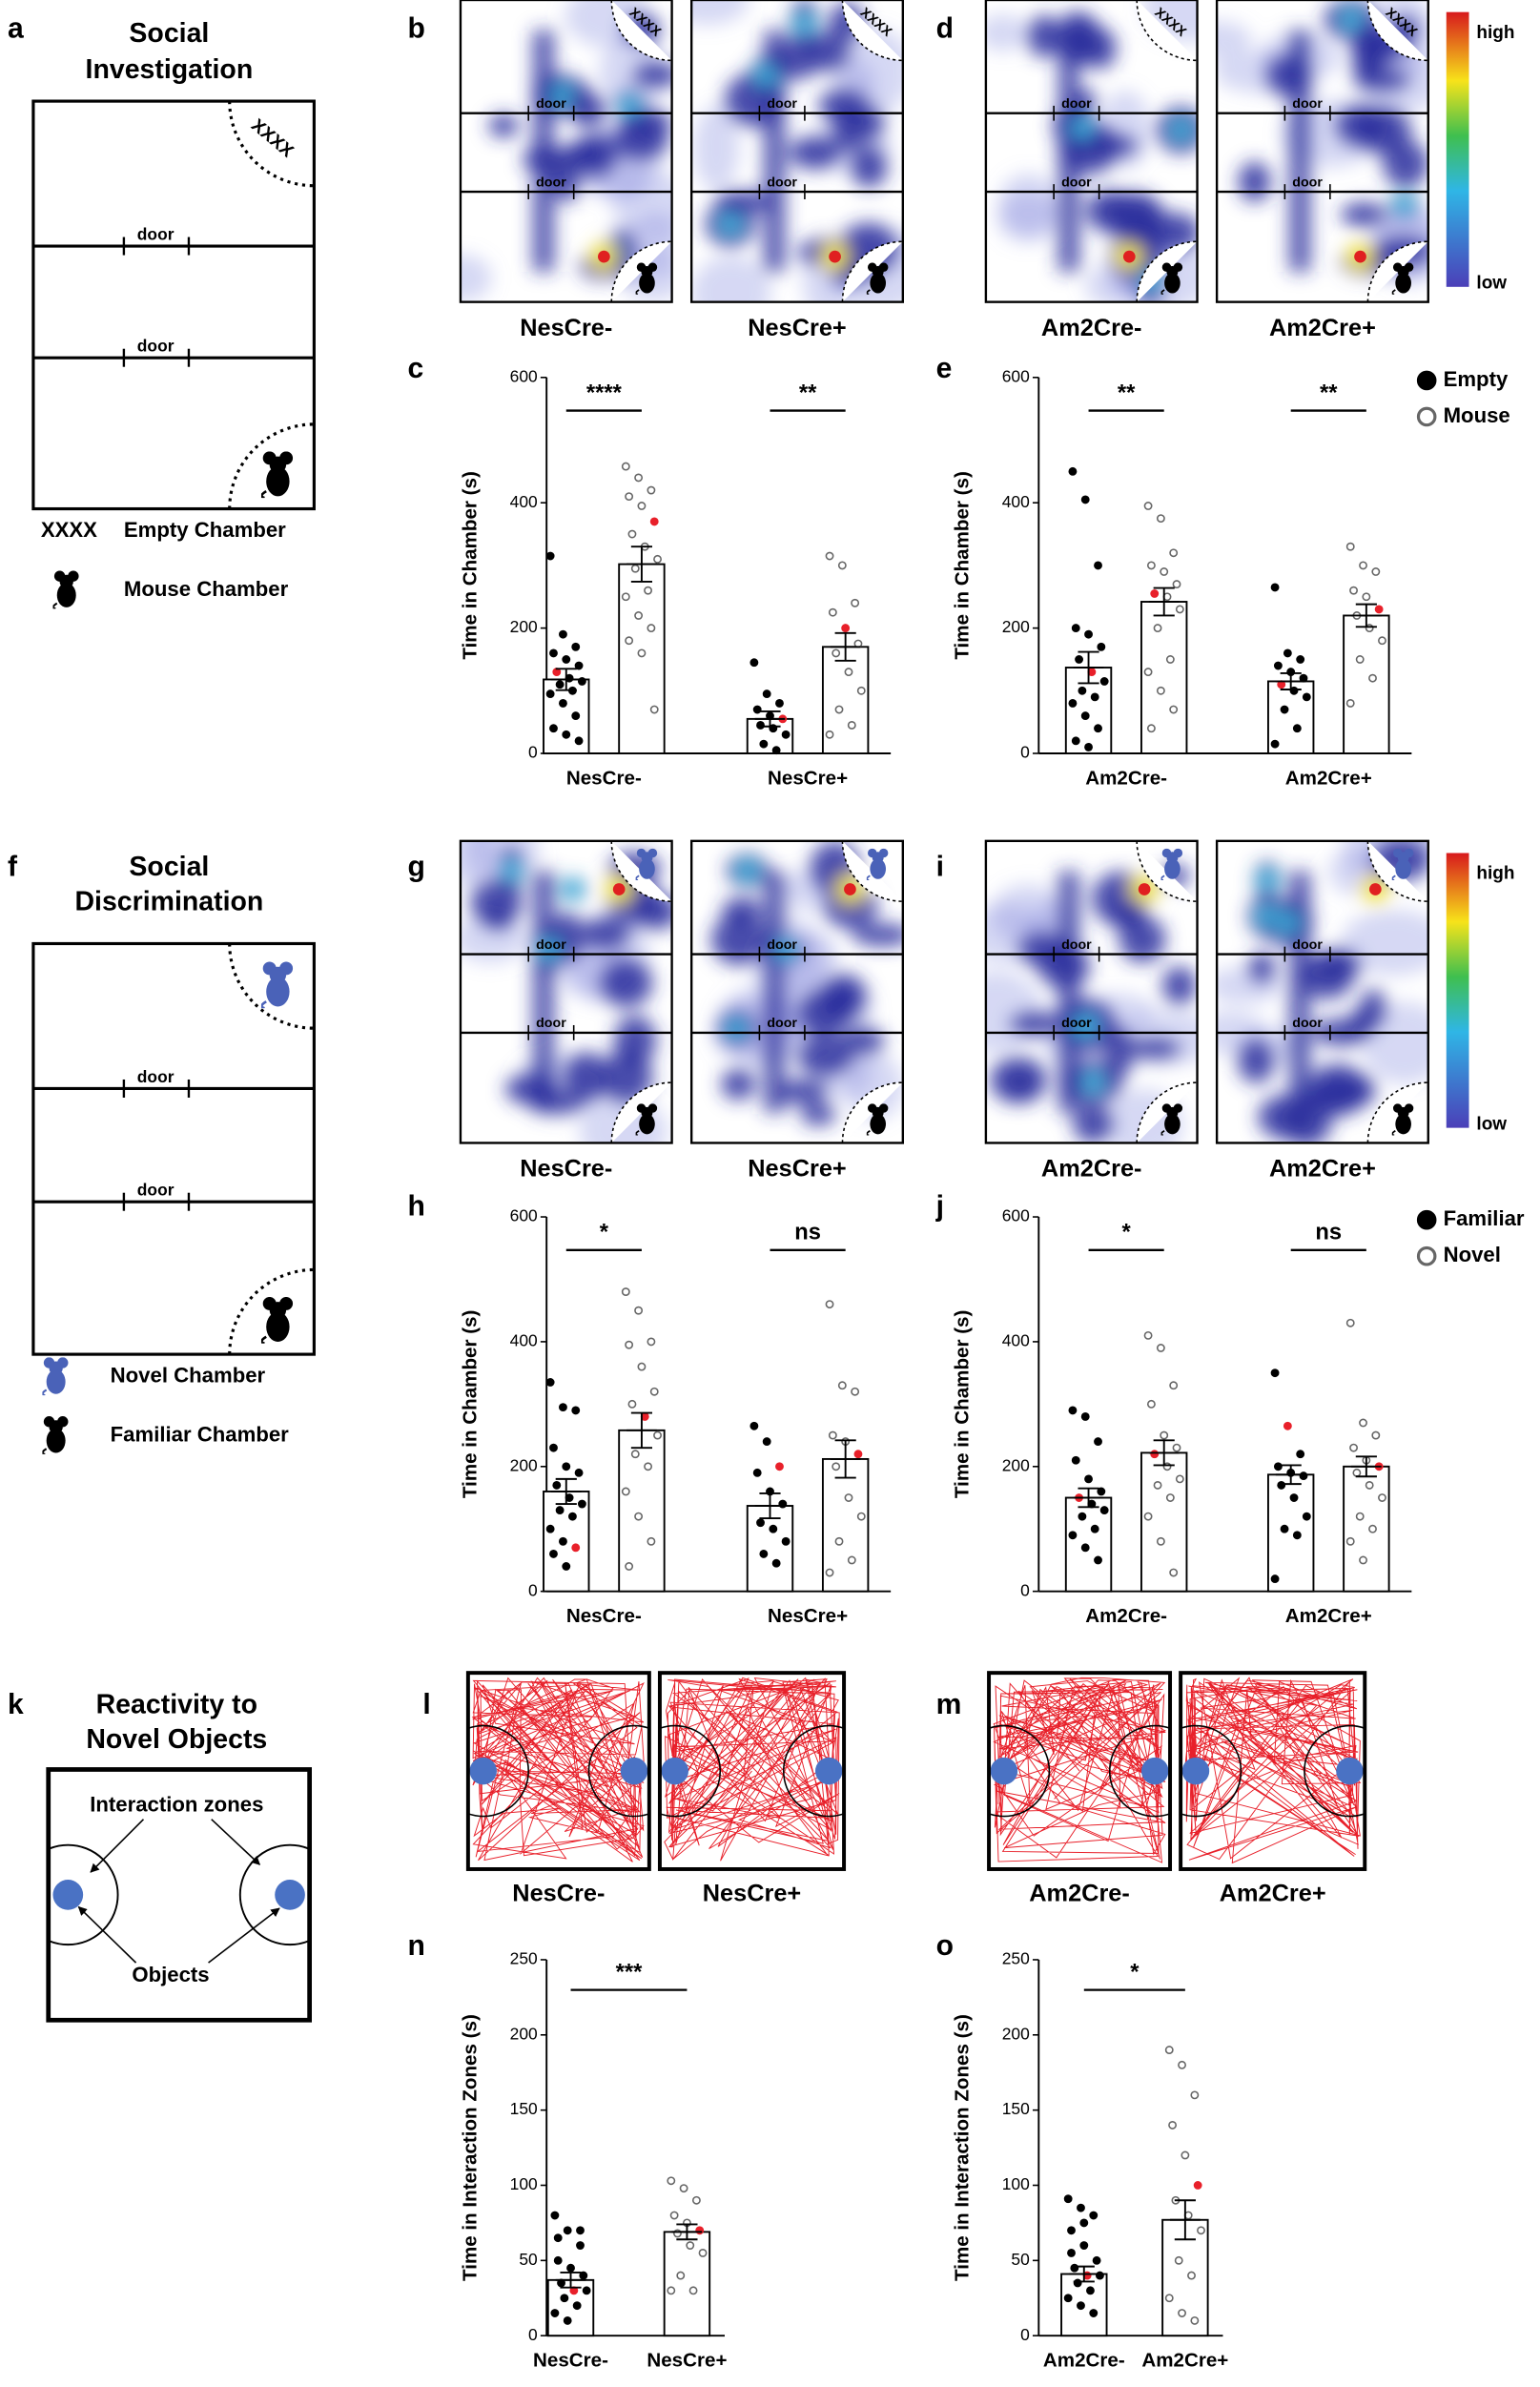  What do you see at coordinates (797, 1169) in the screenshot?
I see `label: NesCre+` at bounding box center [797, 1169].